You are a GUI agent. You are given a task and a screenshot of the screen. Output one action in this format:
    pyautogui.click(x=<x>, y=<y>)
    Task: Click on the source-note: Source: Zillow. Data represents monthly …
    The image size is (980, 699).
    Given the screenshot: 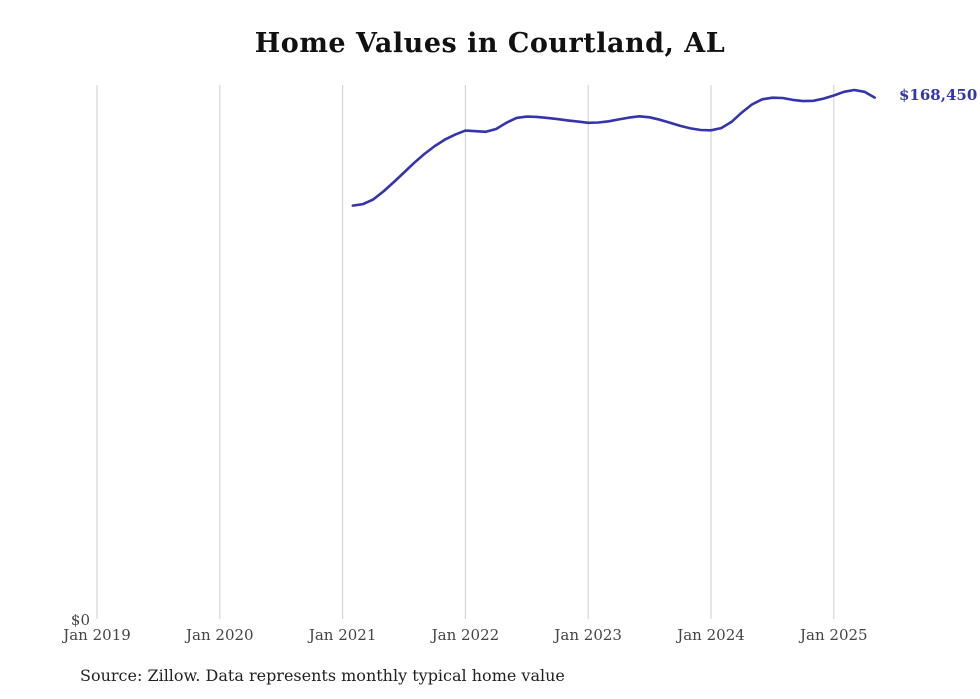 What is the action you would take?
    pyautogui.click(x=322, y=675)
    